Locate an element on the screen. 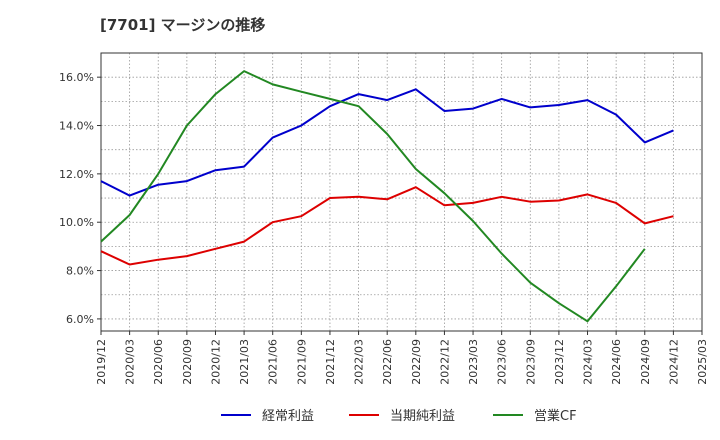 Image resolution: width=720 pixels, height=440 pixels. x-tick-label: 2023/09 is located at coordinates (530, 362).